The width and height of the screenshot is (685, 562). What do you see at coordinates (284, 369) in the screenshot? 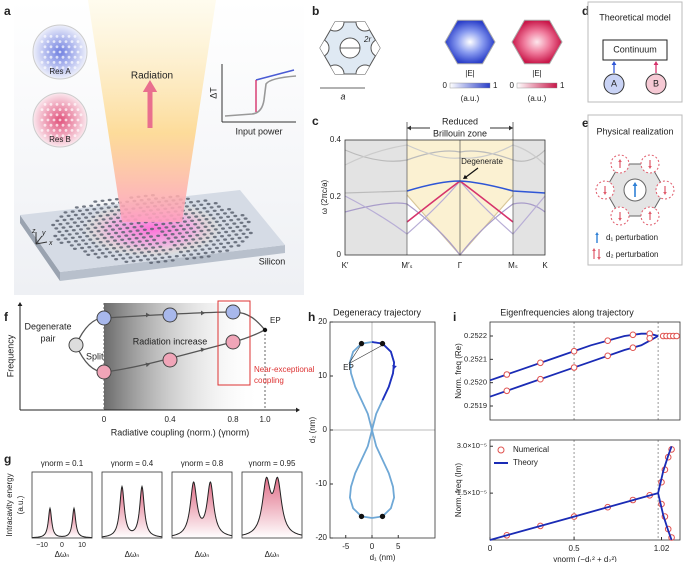
I see `label: Near-exceptional` at bounding box center [284, 369].